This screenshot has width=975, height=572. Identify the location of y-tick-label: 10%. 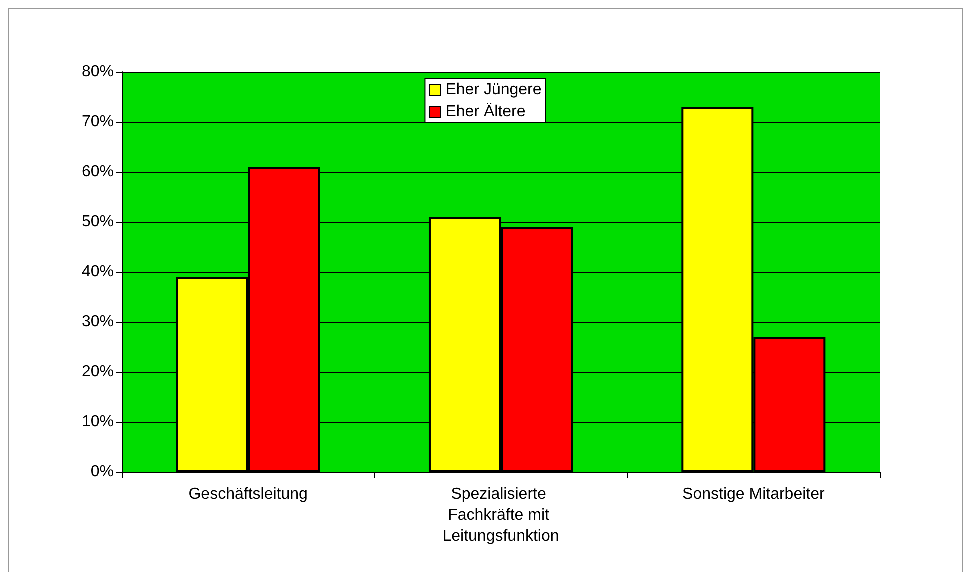
(98, 422).